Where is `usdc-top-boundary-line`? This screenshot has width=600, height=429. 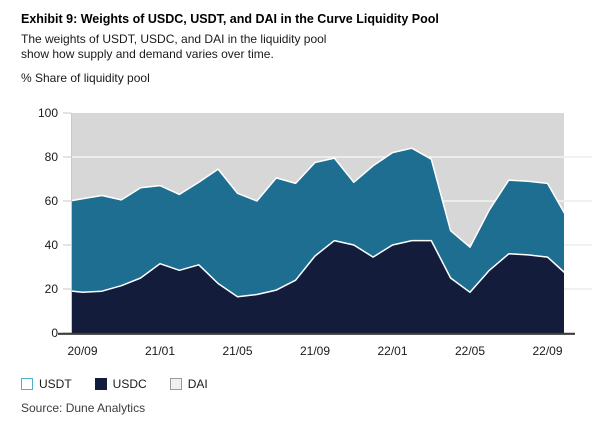
usdc-top-boundary-line is located at coordinates (318, 268).